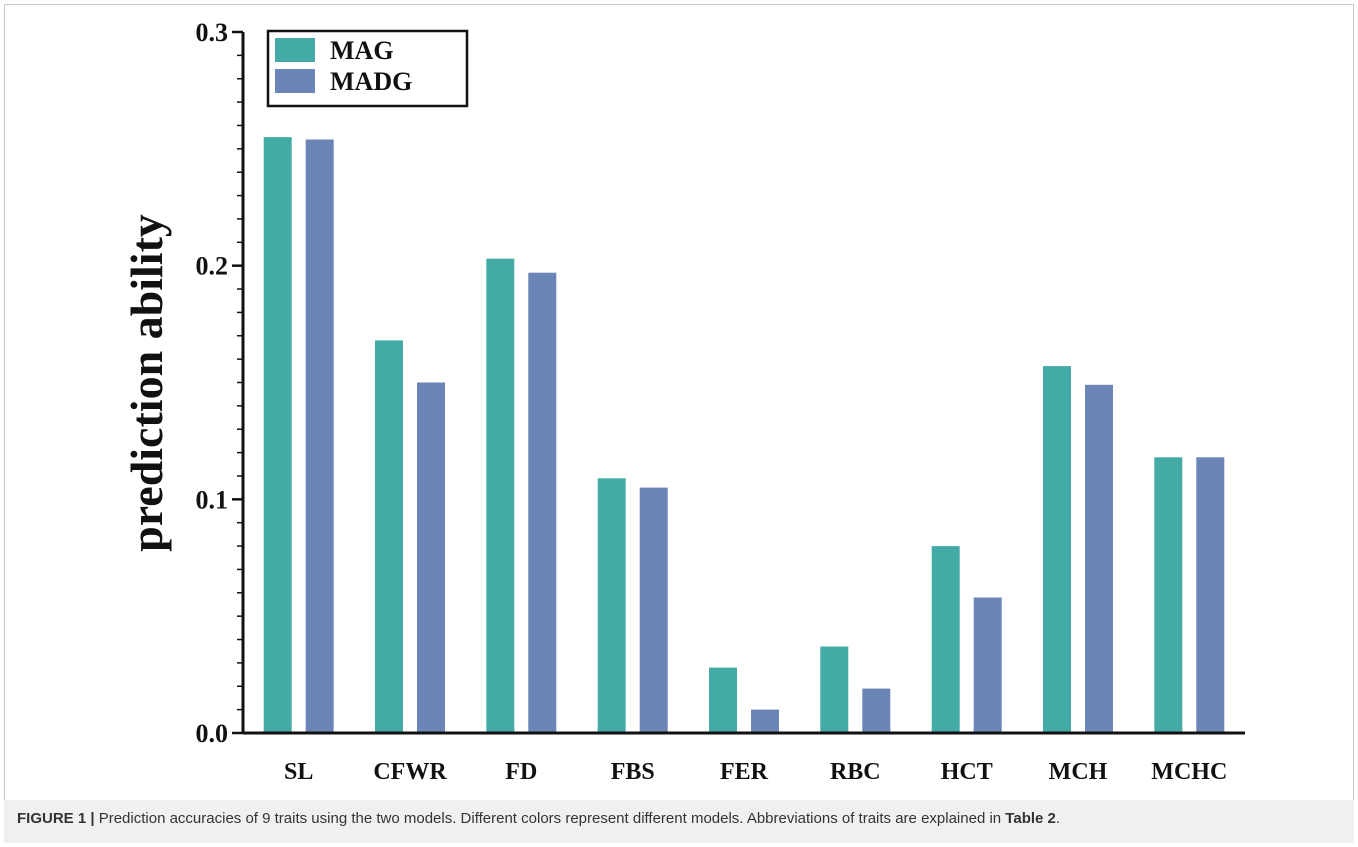  What do you see at coordinates (298, 772) in the screenshot?
I see `x-tick-label: SL` at bounding box center [298, 772].